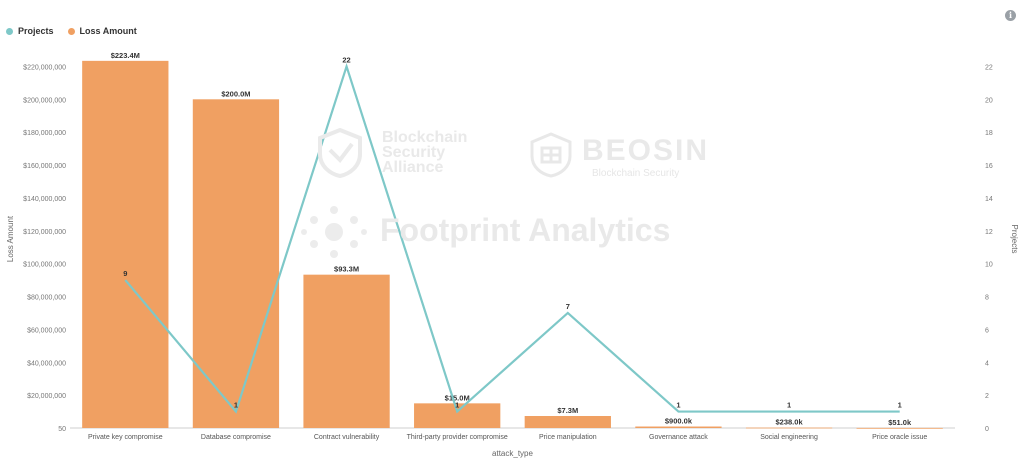 Image resolution: width=1024 pixels, height=465 pixels. What do you see at coordinates (236, 437) in the screenshot?
I see `x-tick-label: Database compromise` at bounding box center [236, 437].